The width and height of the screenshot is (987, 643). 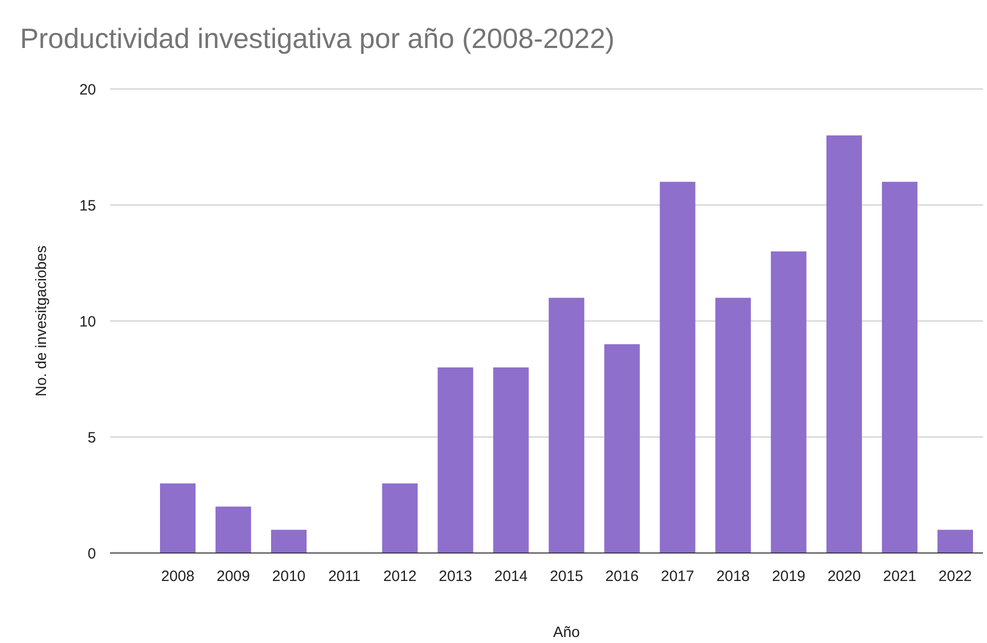 I want to click on x-tick-label: 2009, so click(x=233, y=576).